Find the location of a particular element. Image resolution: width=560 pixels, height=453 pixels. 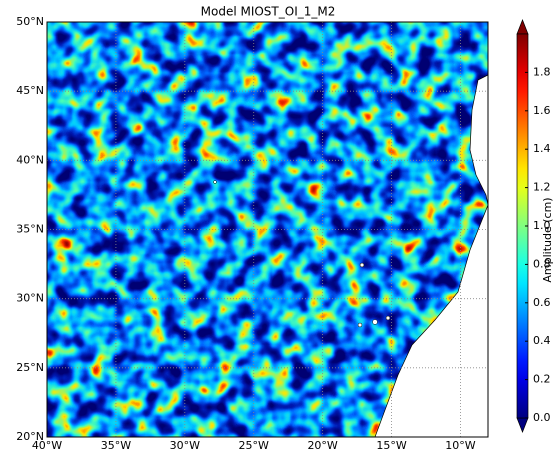

x-tick-label: 25°W is located at coordinates (254, 445).